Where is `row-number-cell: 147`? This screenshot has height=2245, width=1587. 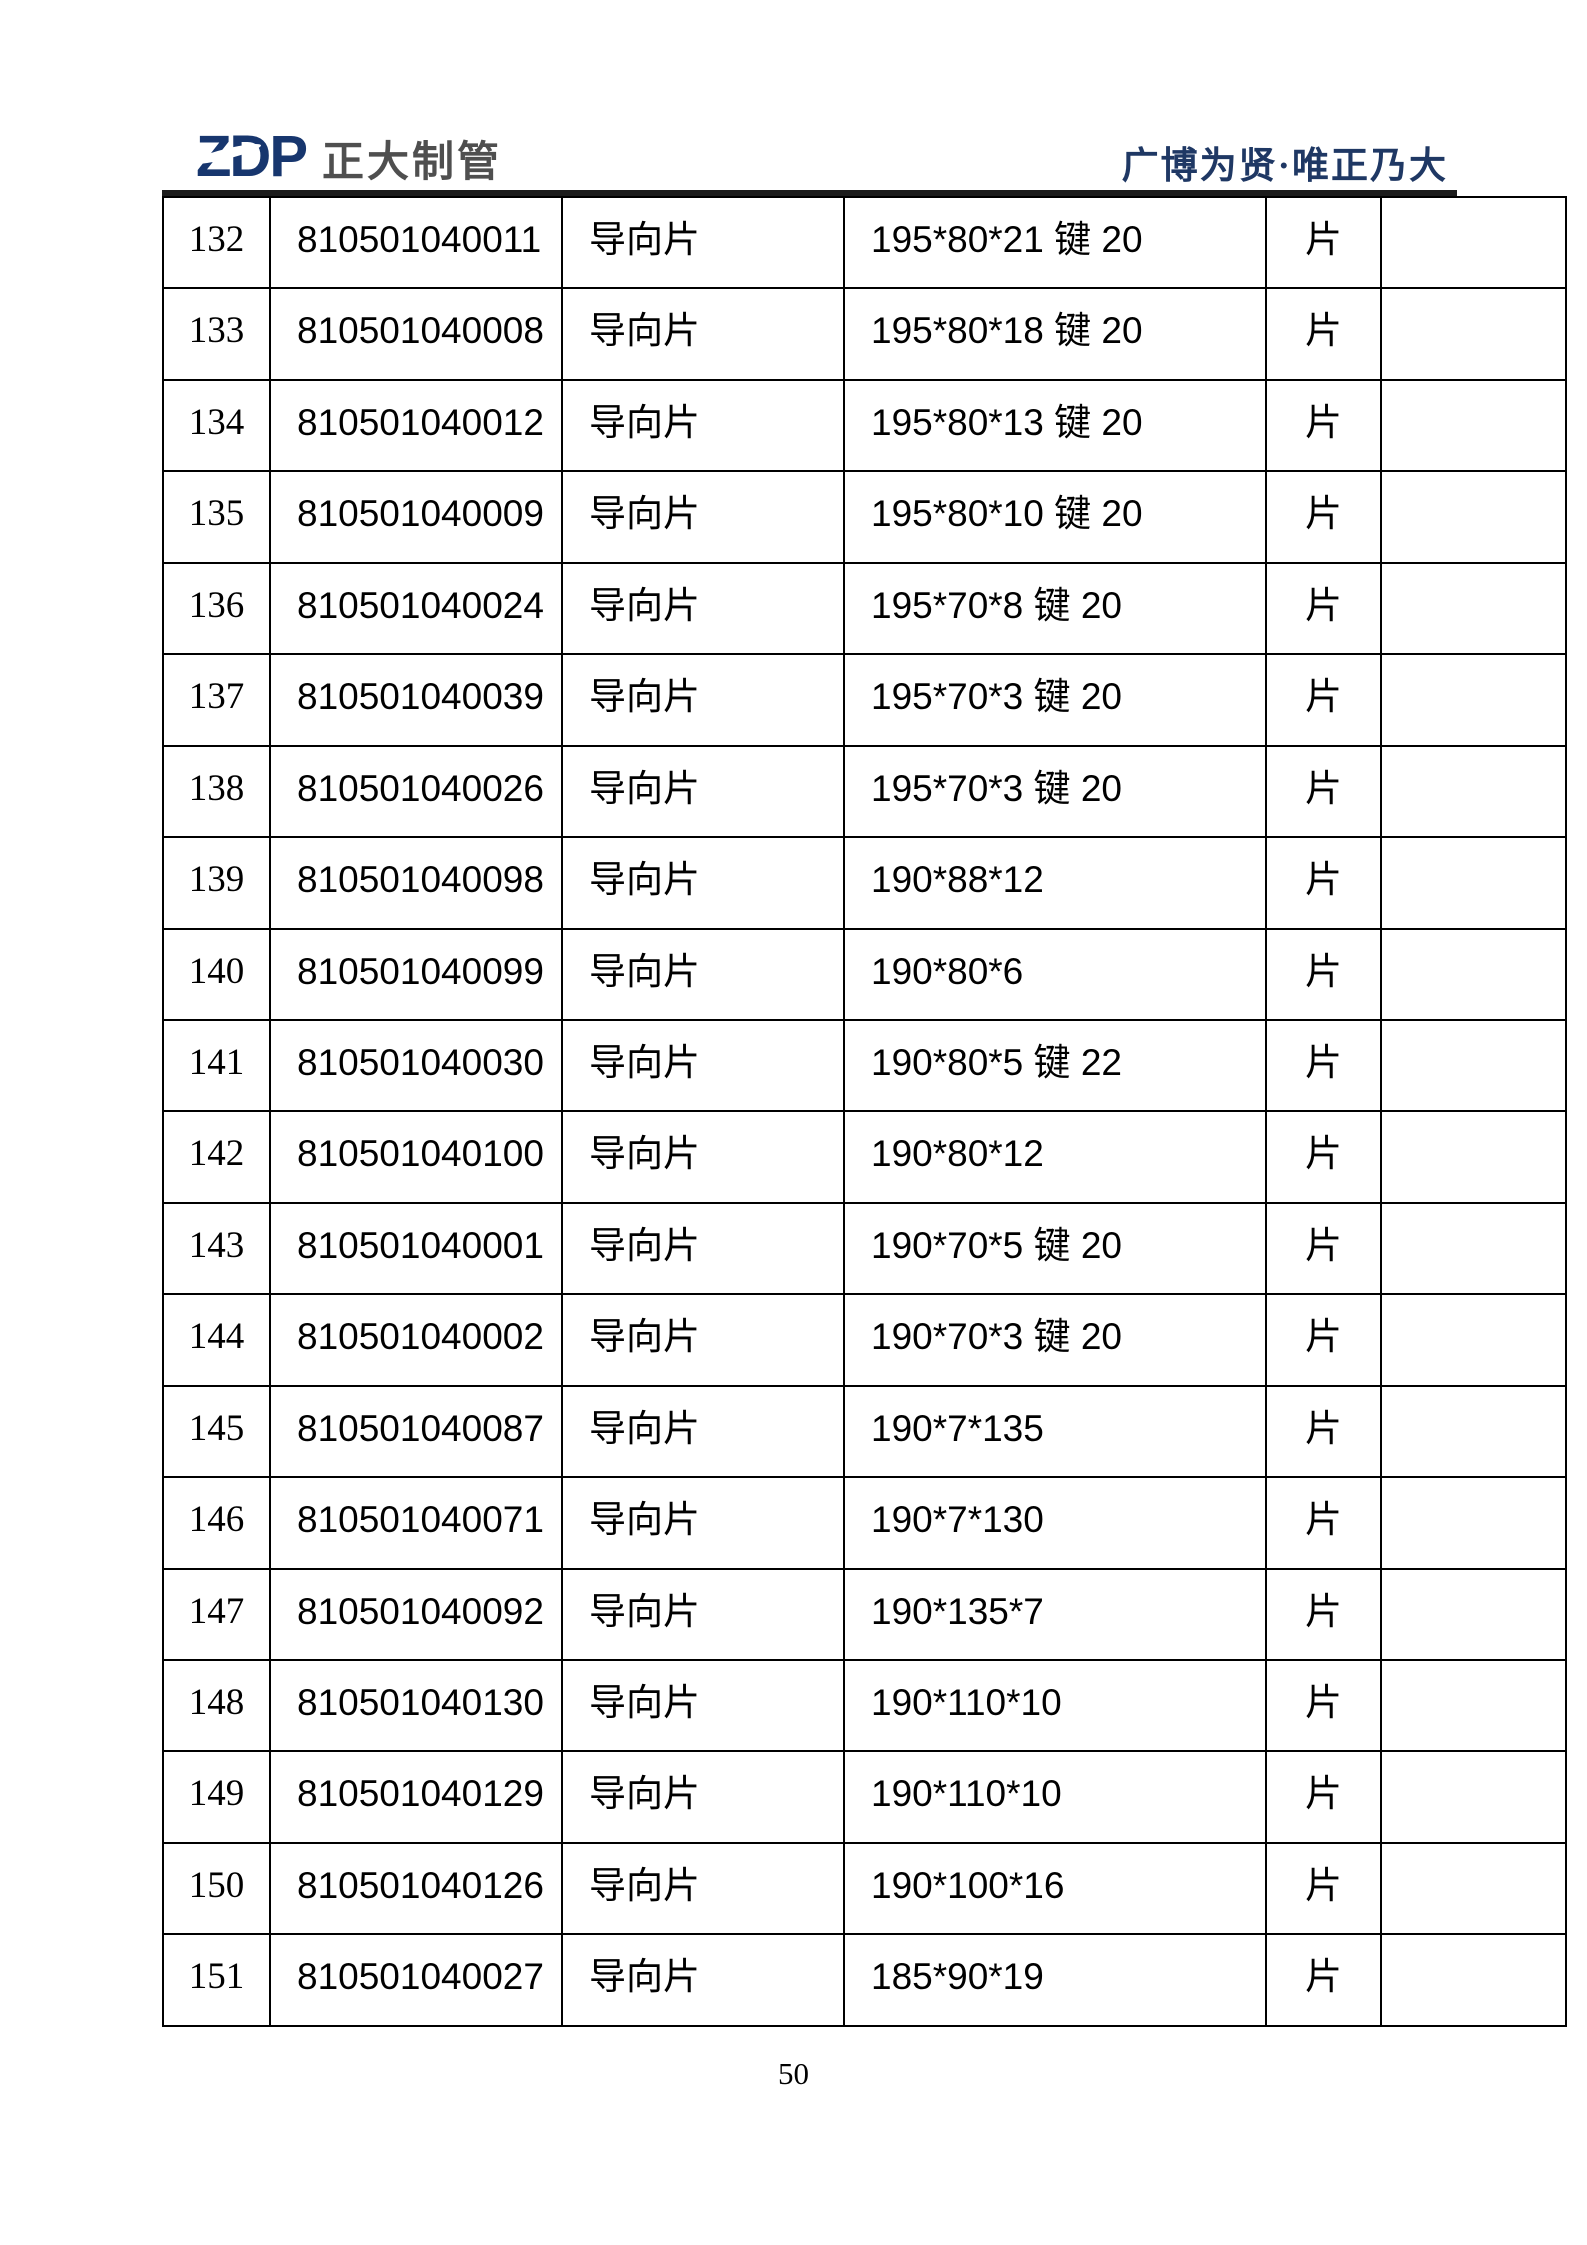
row-number-cell: 147 is located at coordinates (216, 1614).